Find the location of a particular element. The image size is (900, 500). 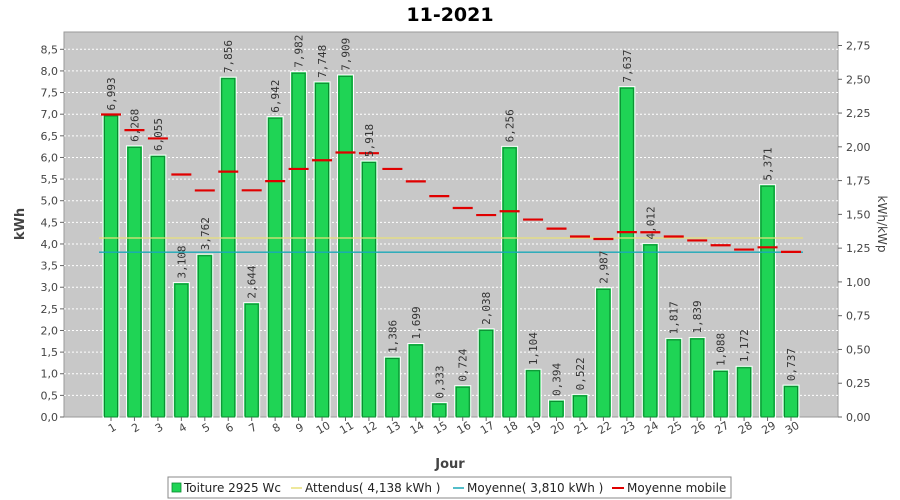

y-tick-label: 6,0 is located at coordinates (50, 157).